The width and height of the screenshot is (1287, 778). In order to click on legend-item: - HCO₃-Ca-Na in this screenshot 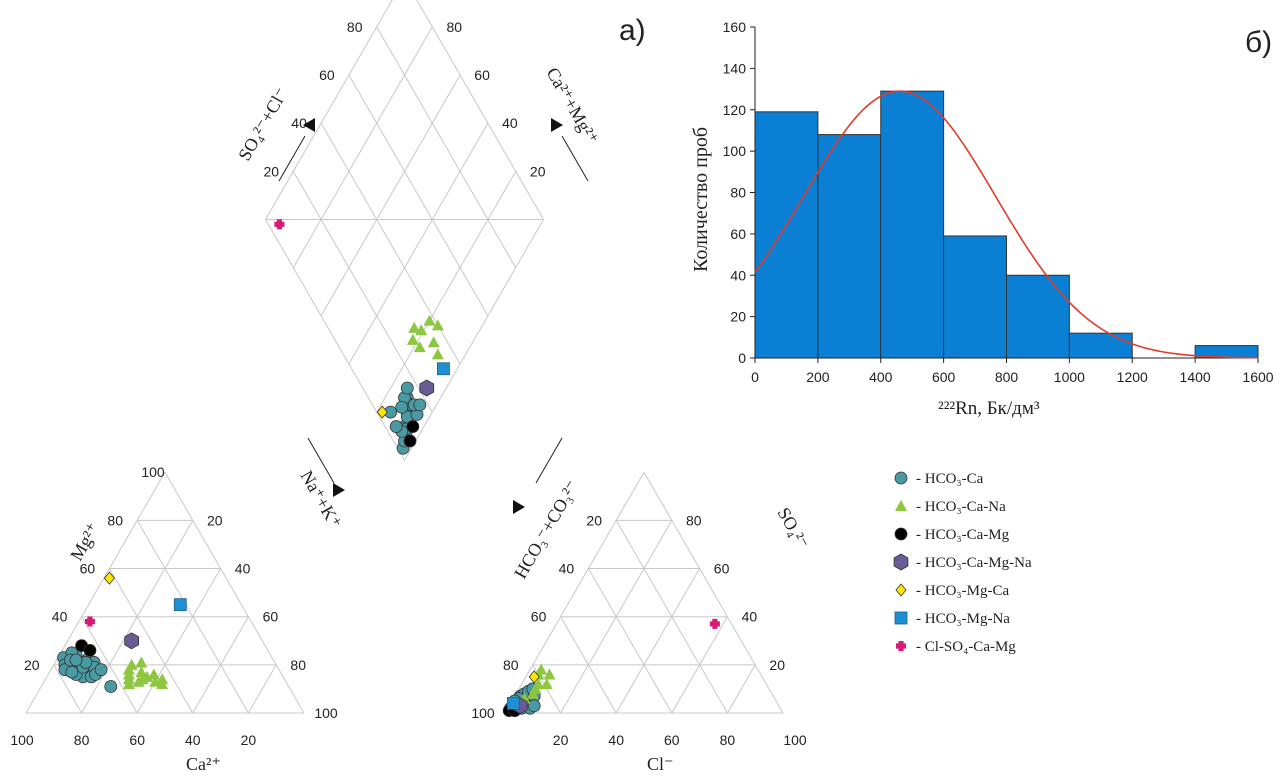, I will do `click(950, 507)`.